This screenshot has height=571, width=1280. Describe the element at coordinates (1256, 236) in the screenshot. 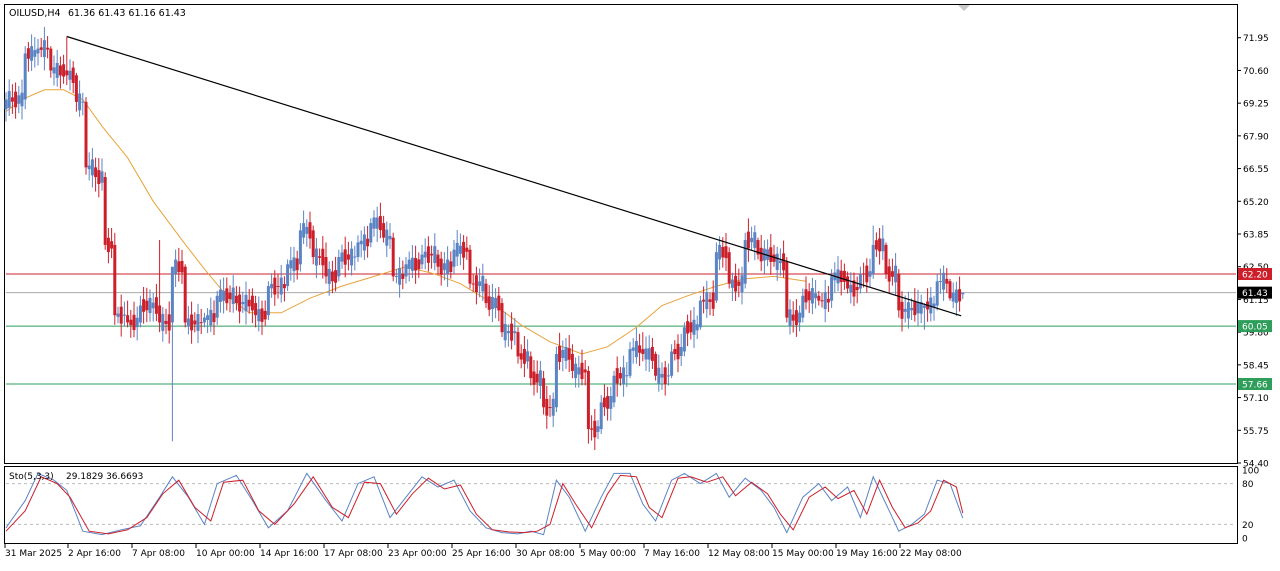

I see `y-tick-label: 63.85` at that location.